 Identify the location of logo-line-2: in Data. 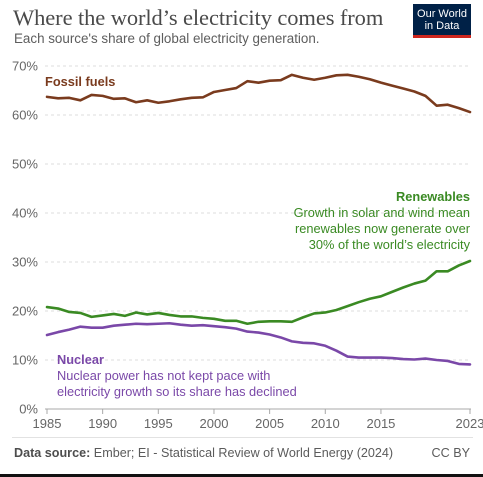
(442, 26).